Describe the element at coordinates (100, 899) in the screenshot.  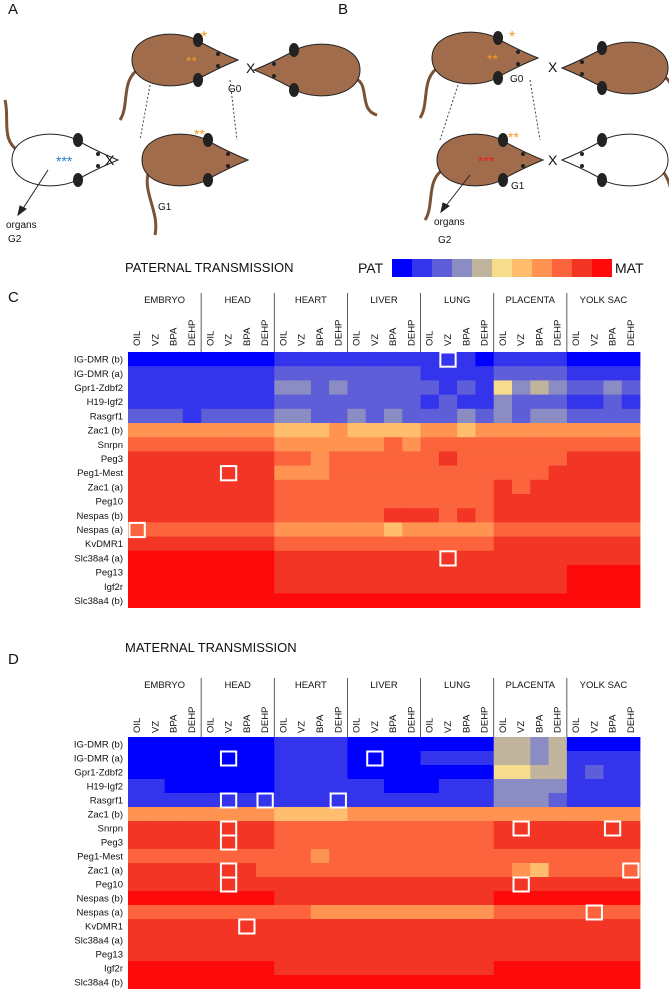
I see `row-label: Nespas (b)` at that location.